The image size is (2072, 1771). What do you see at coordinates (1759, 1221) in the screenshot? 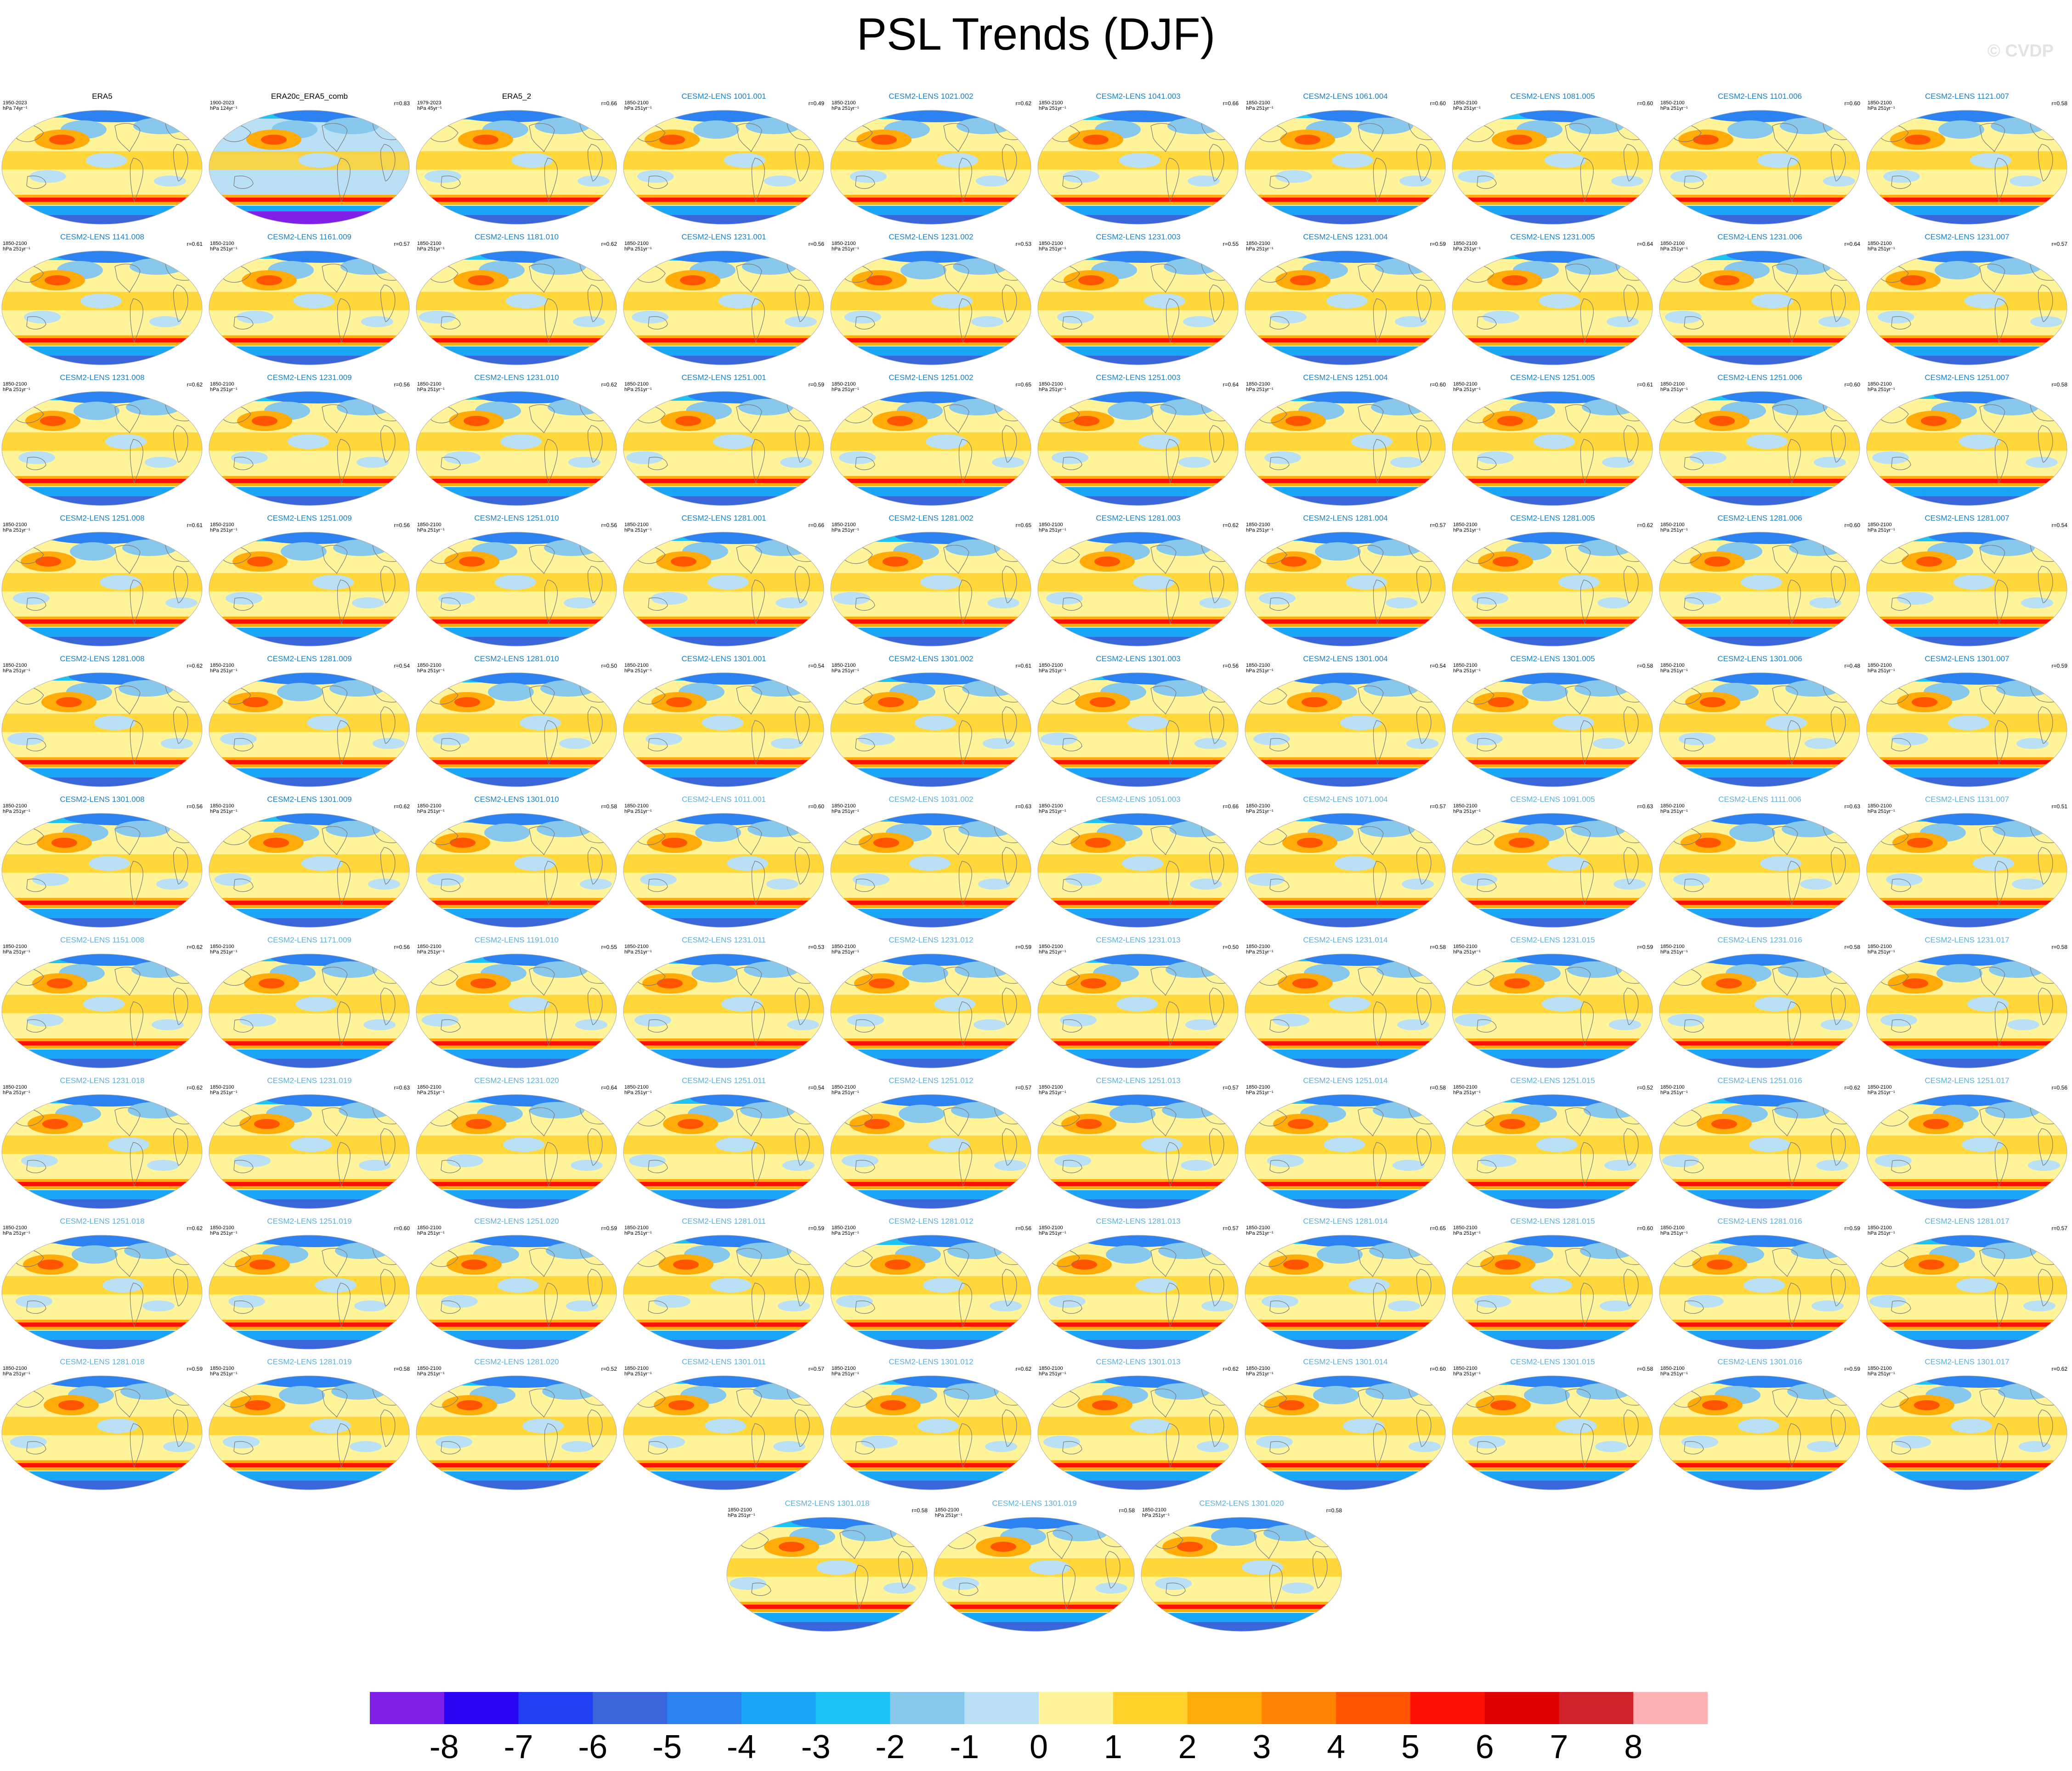
I see `panel-title: CESM2-LENS 1281.016` at bounding box center [1759, 1221].